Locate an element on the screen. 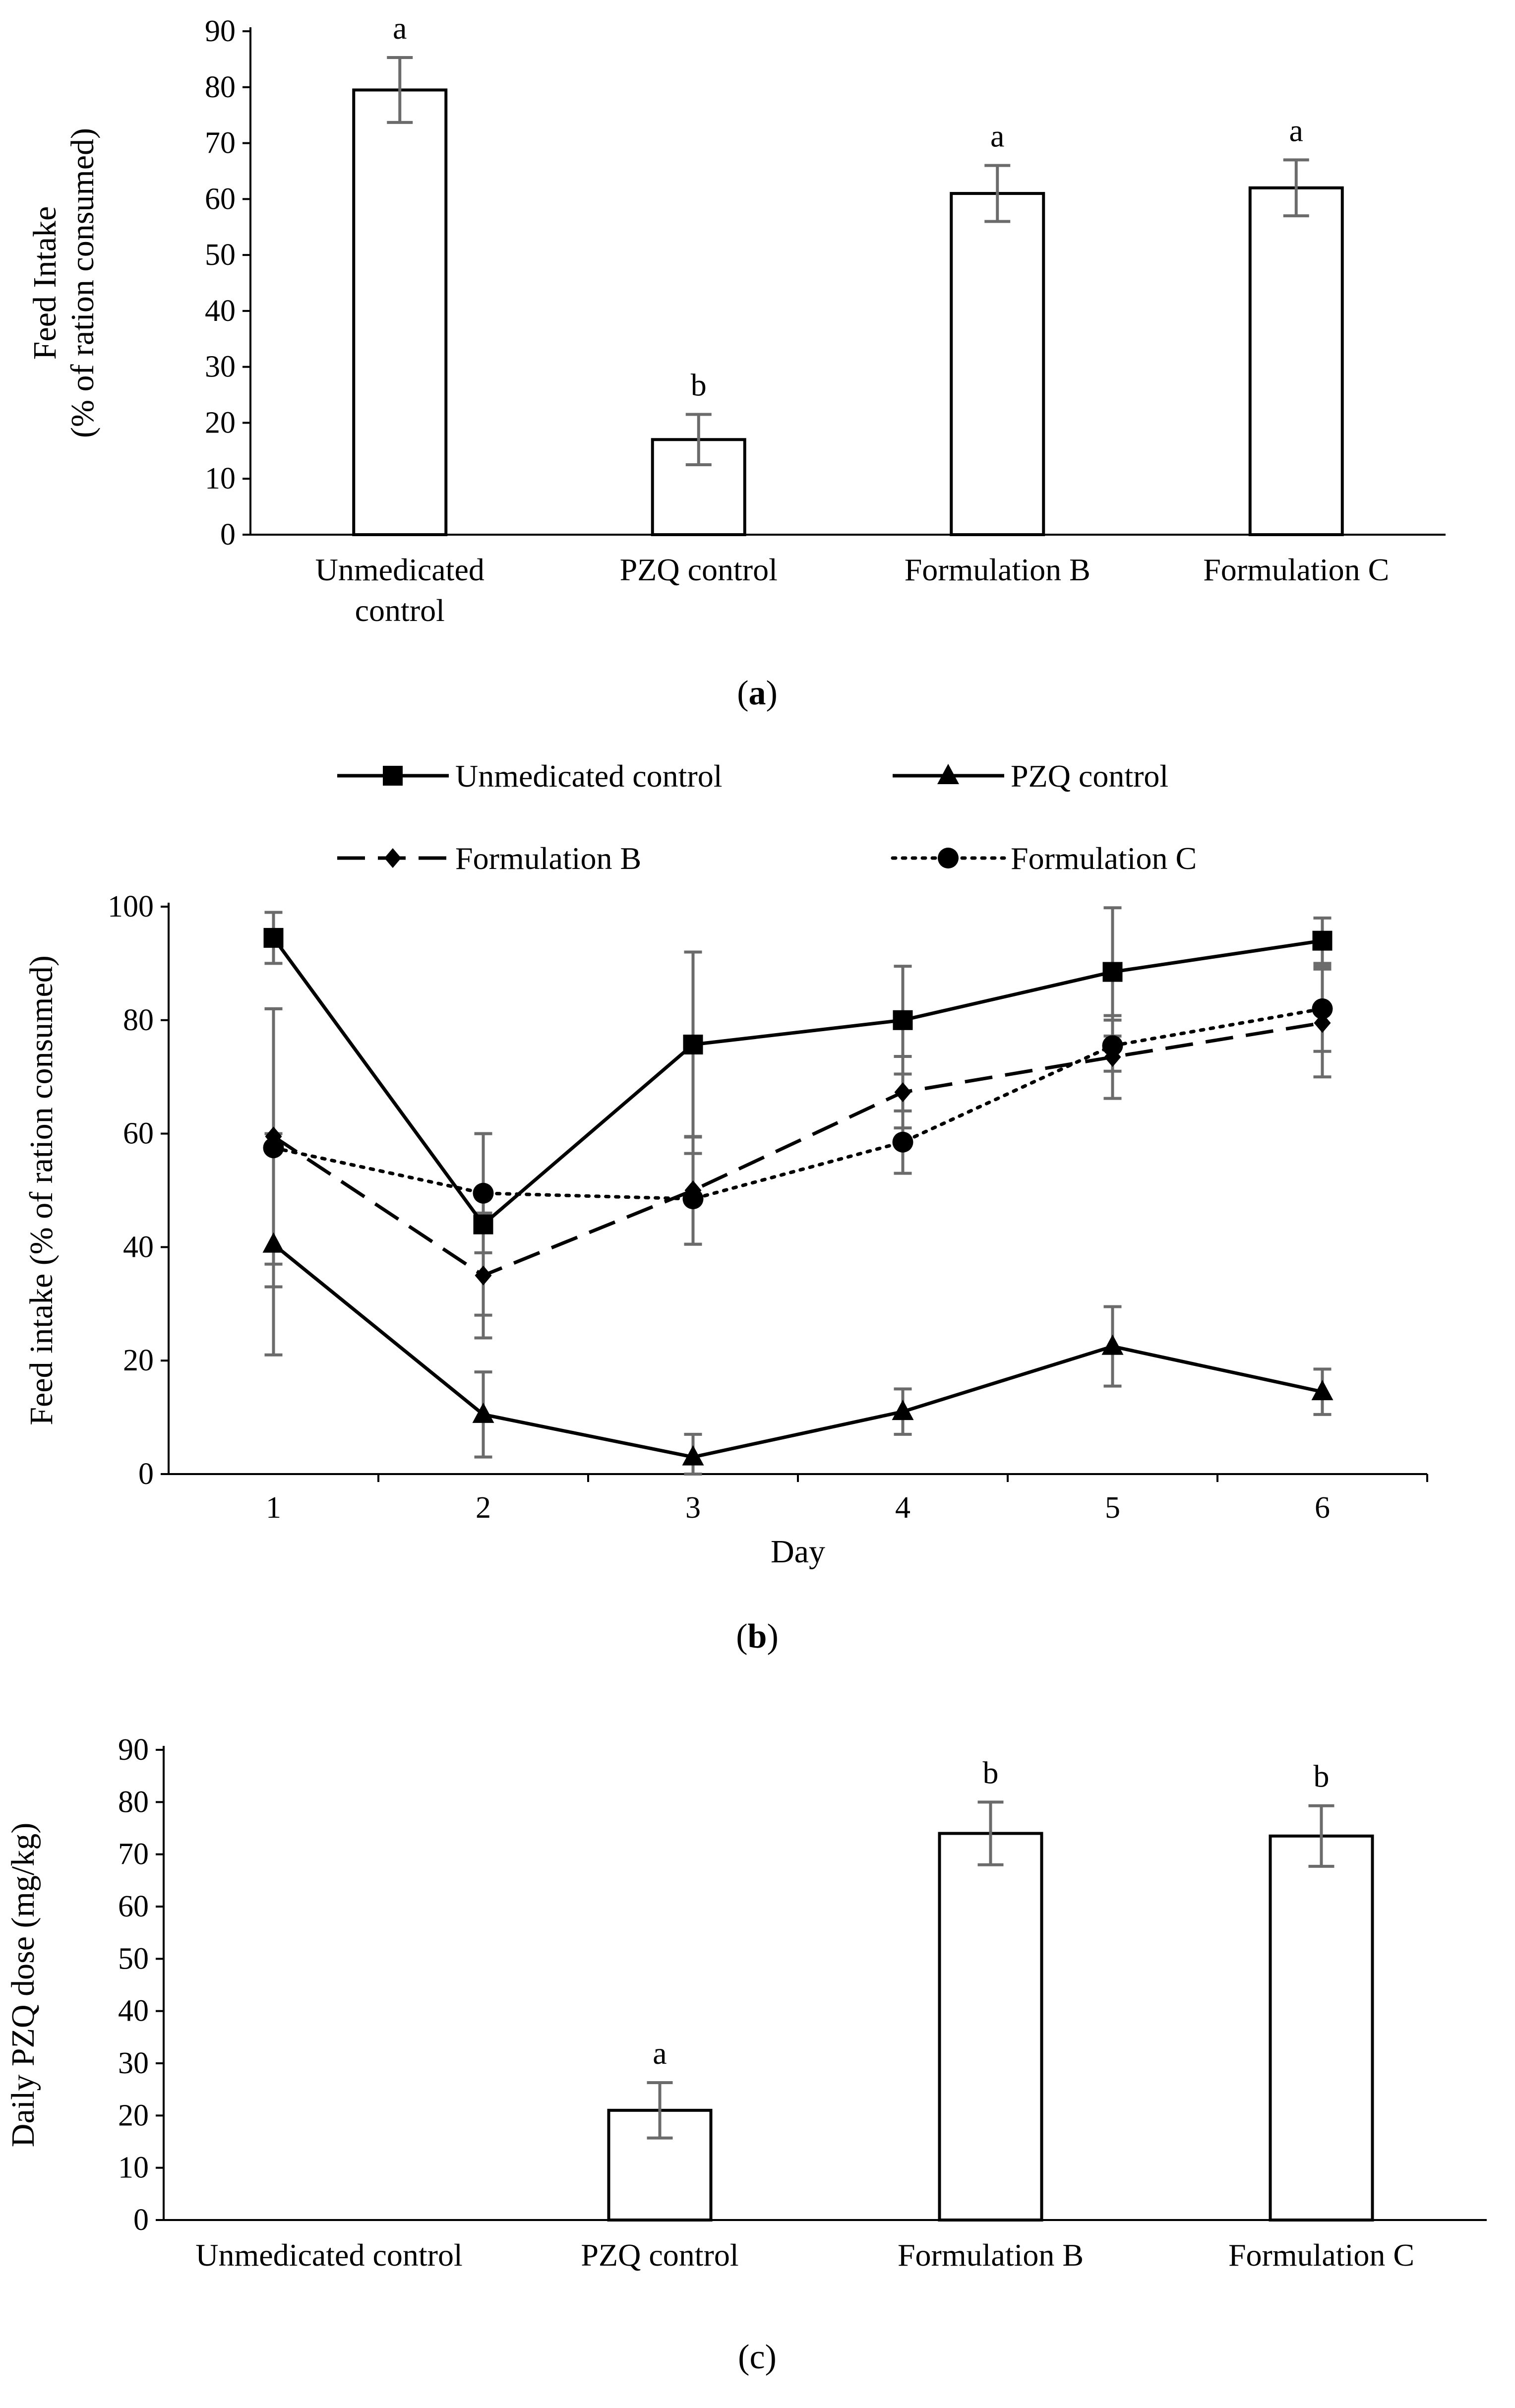  legend-item: Unmedicated control is located at coordinates (529, 776).